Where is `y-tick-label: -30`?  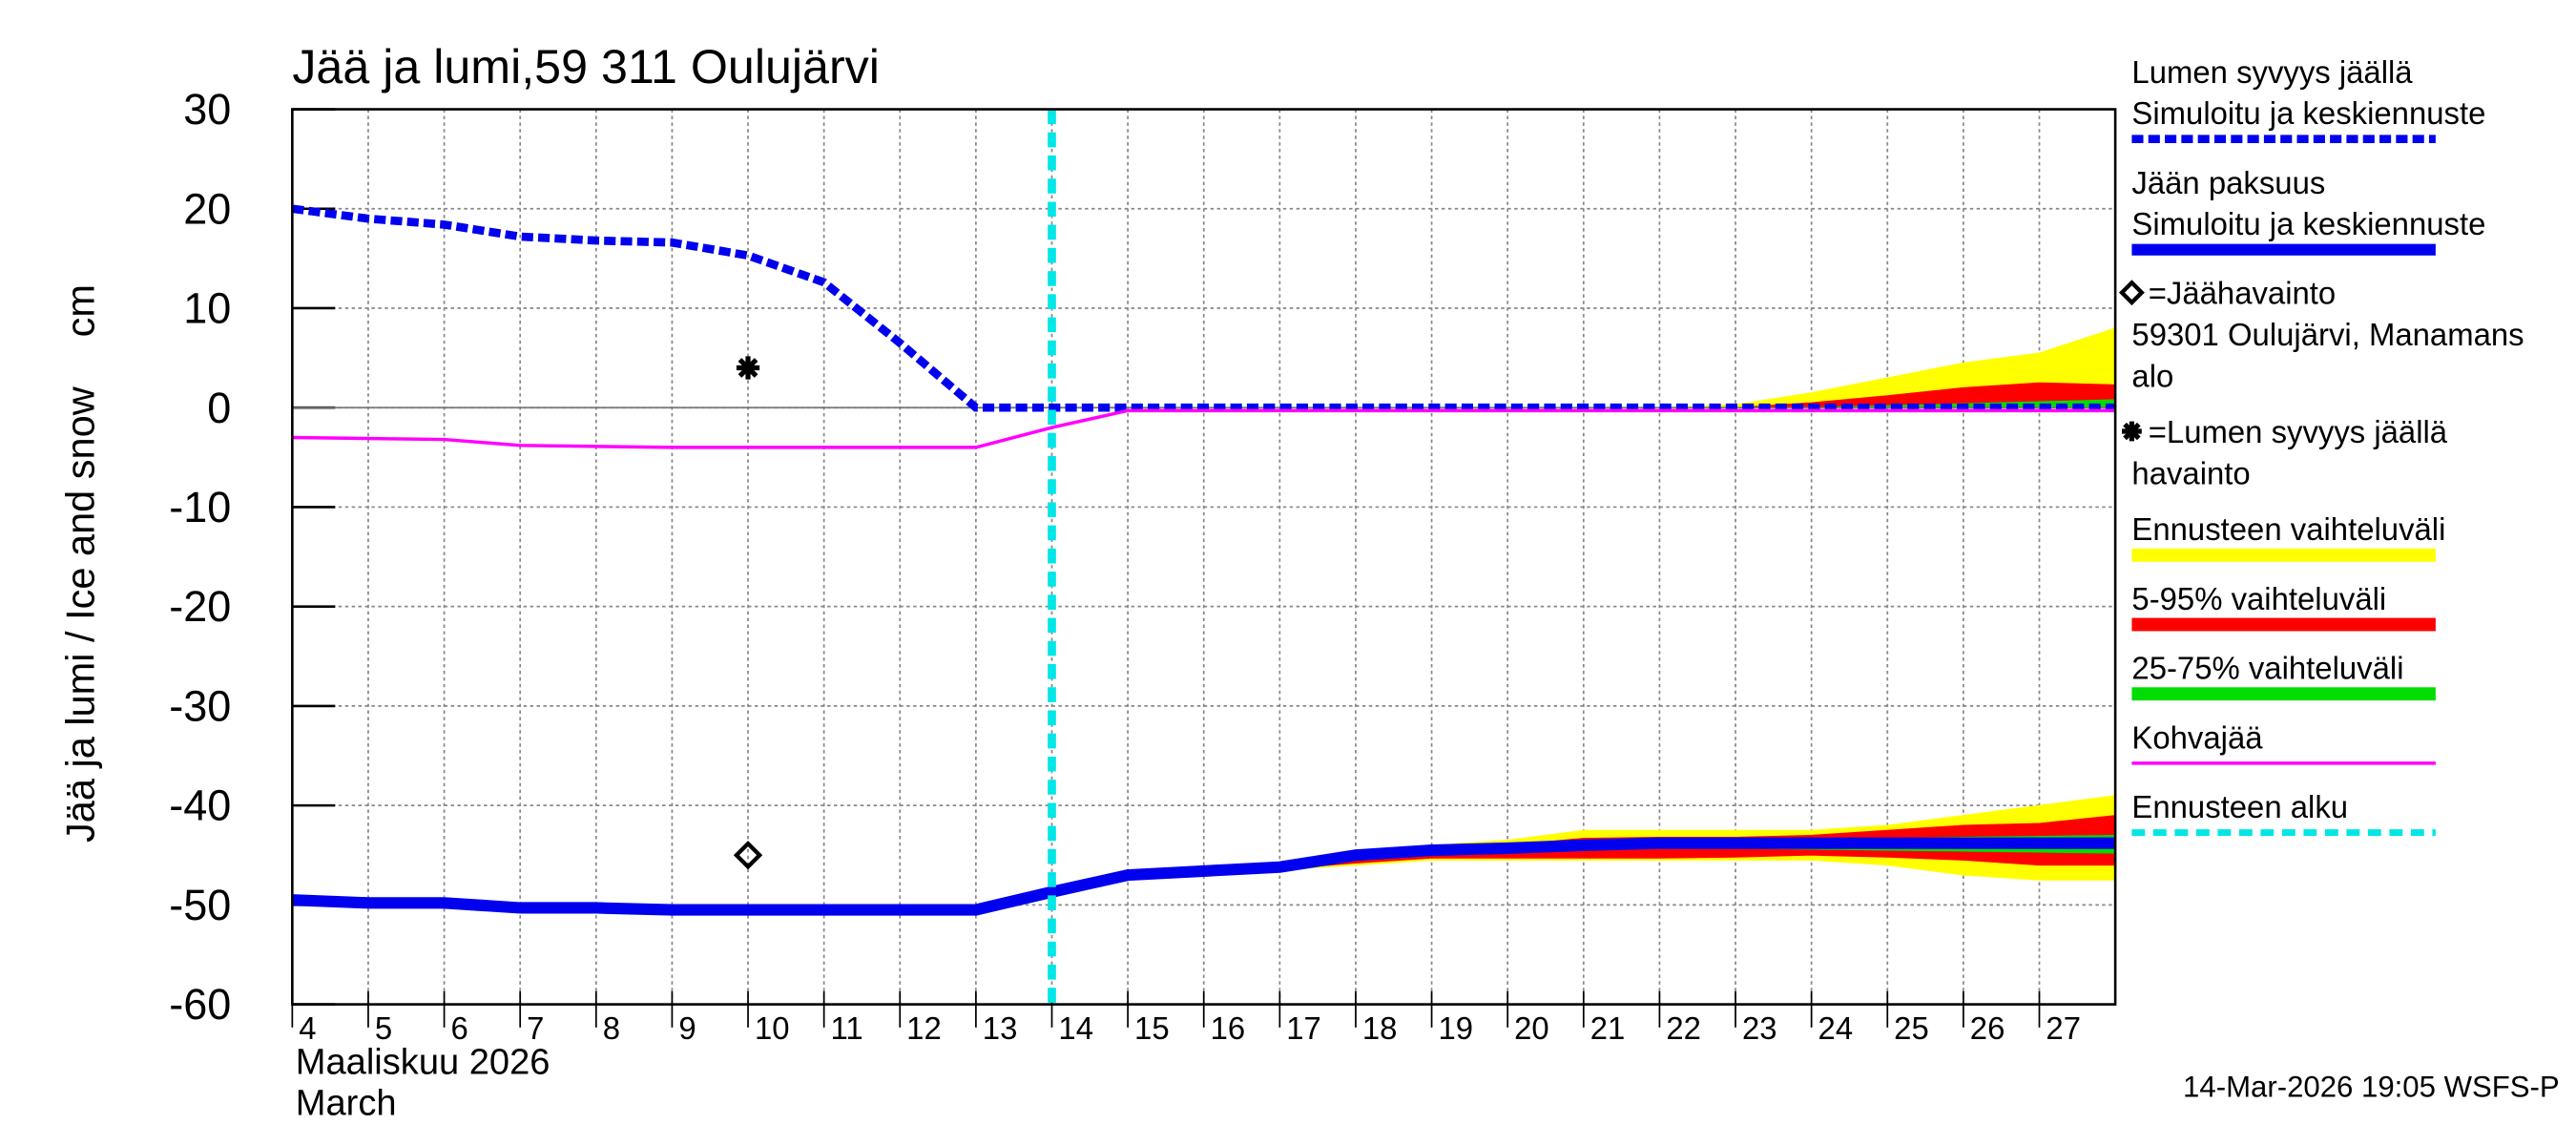 y-tick-label: -30 is located at coordinates (200, 706).